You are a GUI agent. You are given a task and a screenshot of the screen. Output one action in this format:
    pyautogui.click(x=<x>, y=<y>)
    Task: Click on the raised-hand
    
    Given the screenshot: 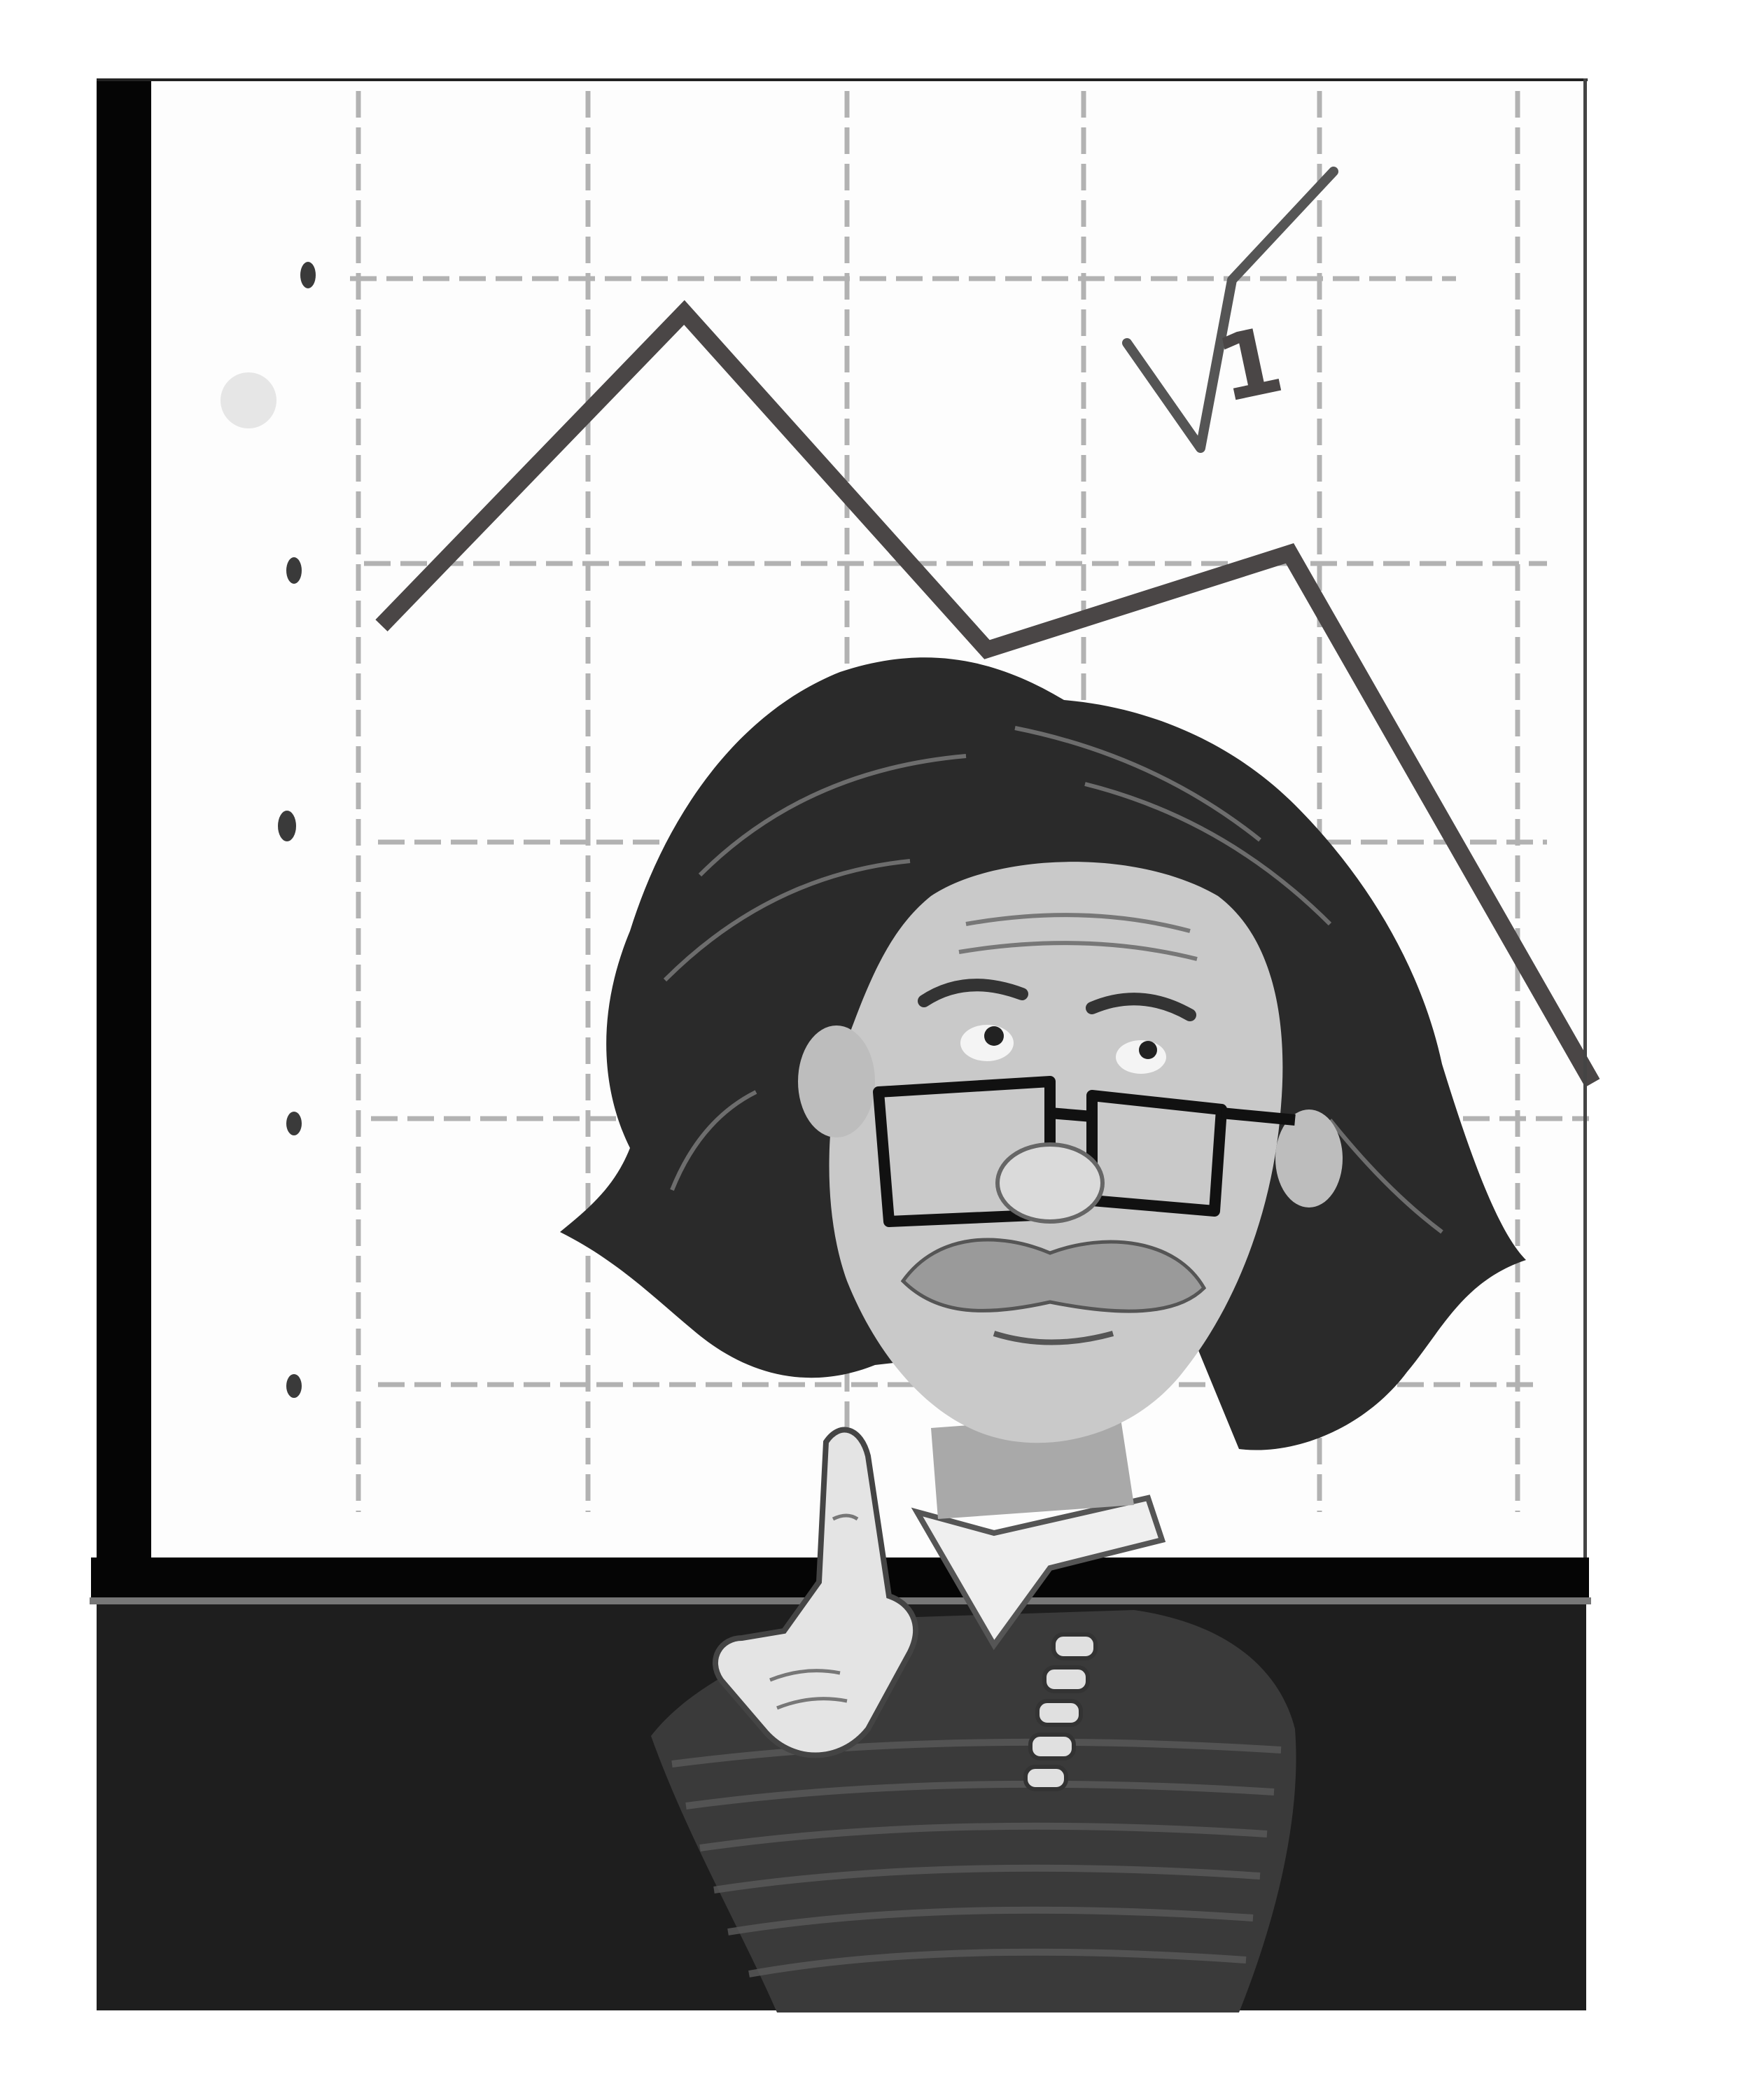 What is the action you would take?
    pyautogui.click(x=815, y=1592)
    